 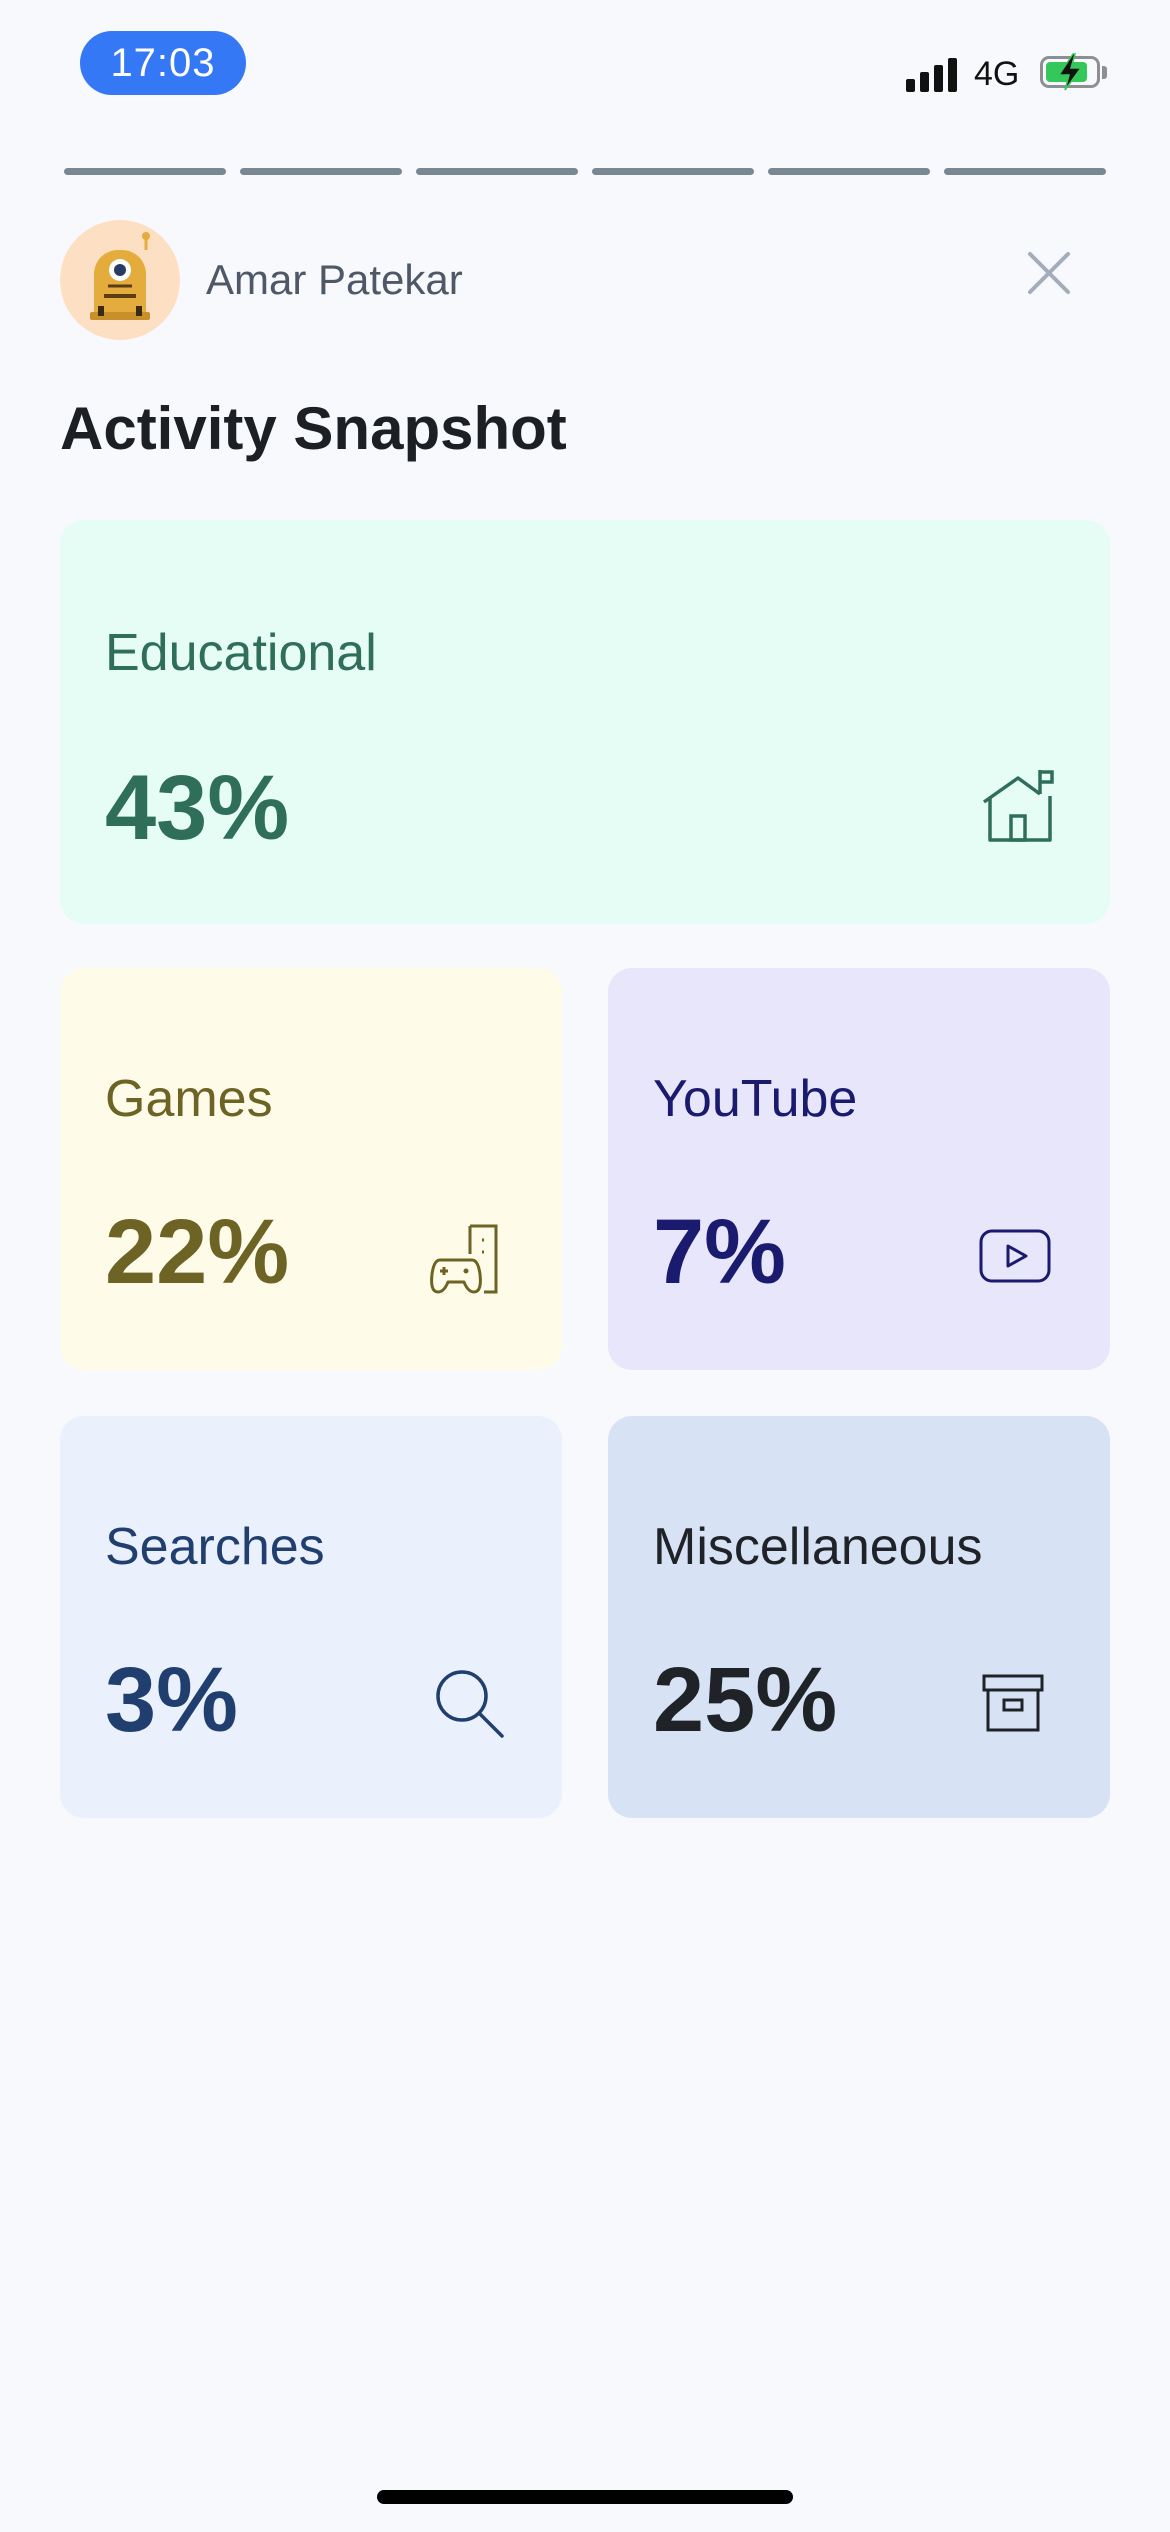 I want to click on charging-bolt-icon, so click(x=1070, y=72).